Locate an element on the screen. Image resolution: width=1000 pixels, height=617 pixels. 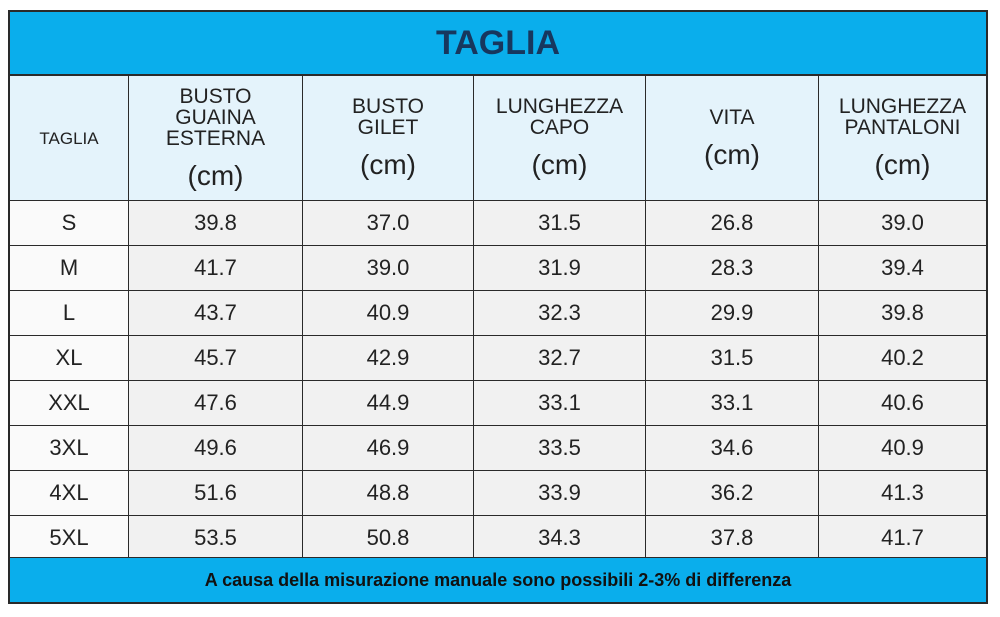
size-cell: 3XL is located at coordinates (69, 448).